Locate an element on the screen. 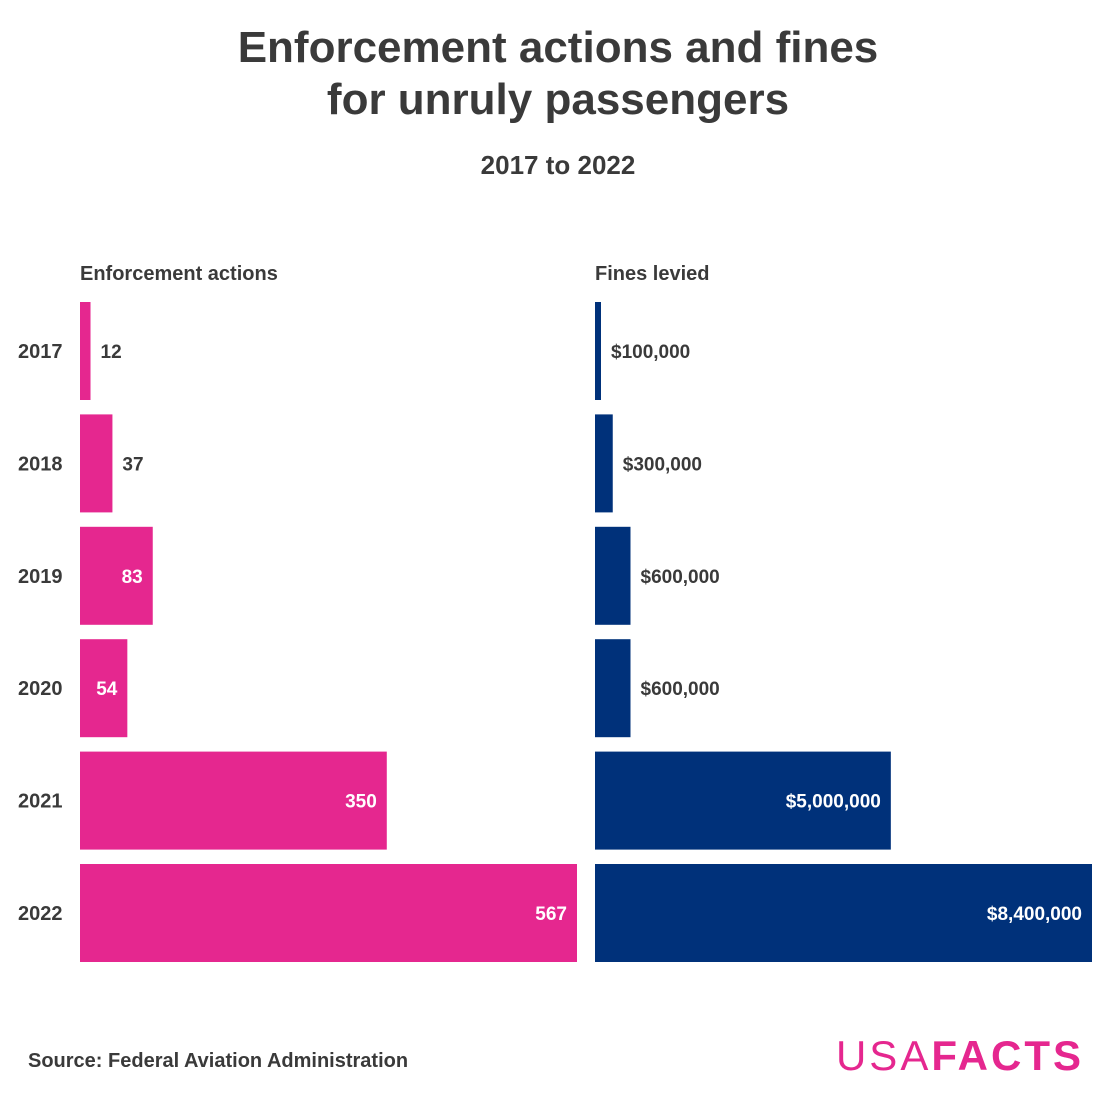  bar-actions-2022 is located at coordinates (328, 913).